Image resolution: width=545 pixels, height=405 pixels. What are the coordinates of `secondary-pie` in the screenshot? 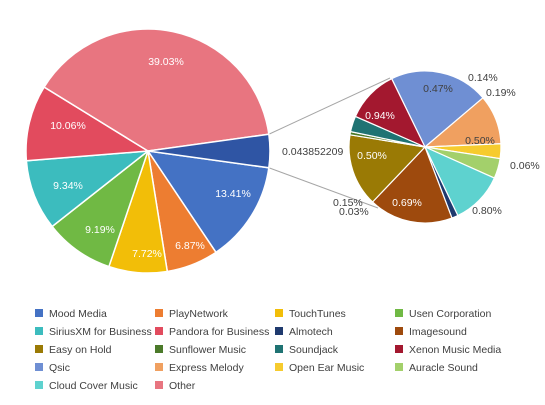 It's located at (425, 147).